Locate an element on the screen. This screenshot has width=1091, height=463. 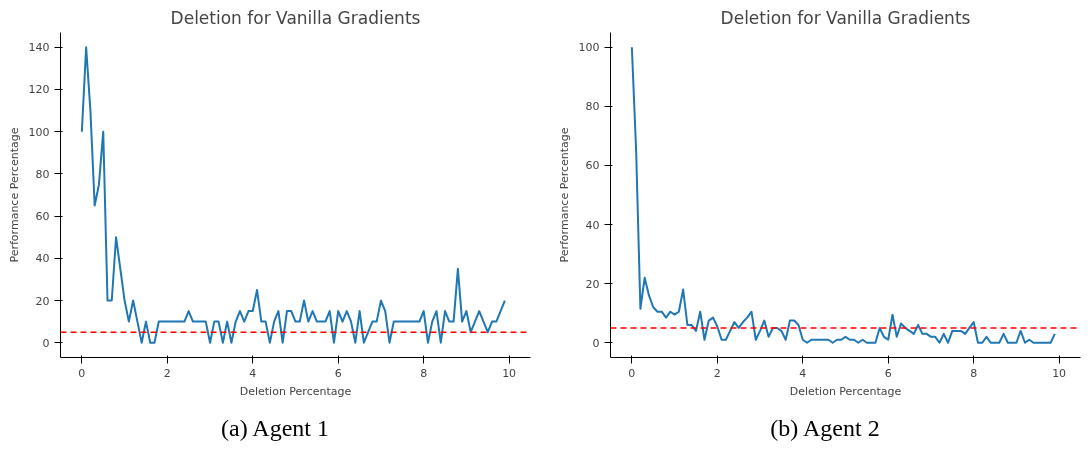
text: (b) Agent 2 is located at coordinates (825, 428).